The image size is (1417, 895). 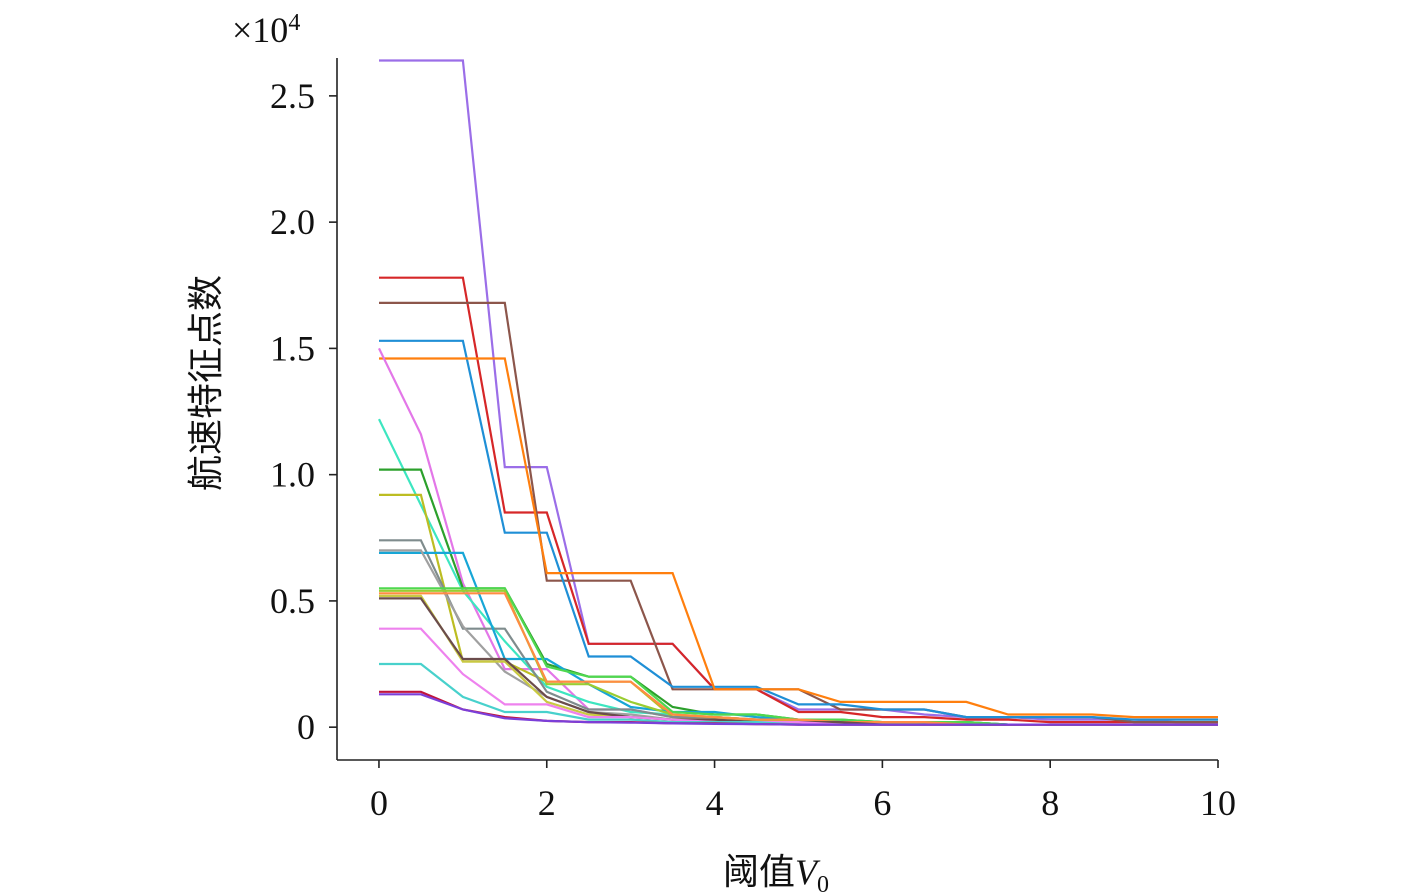 What do you see at coordinates (292, 222) in the screenshot?
I see `y-tick-label: 2.0` at bounding box center [292, 222].